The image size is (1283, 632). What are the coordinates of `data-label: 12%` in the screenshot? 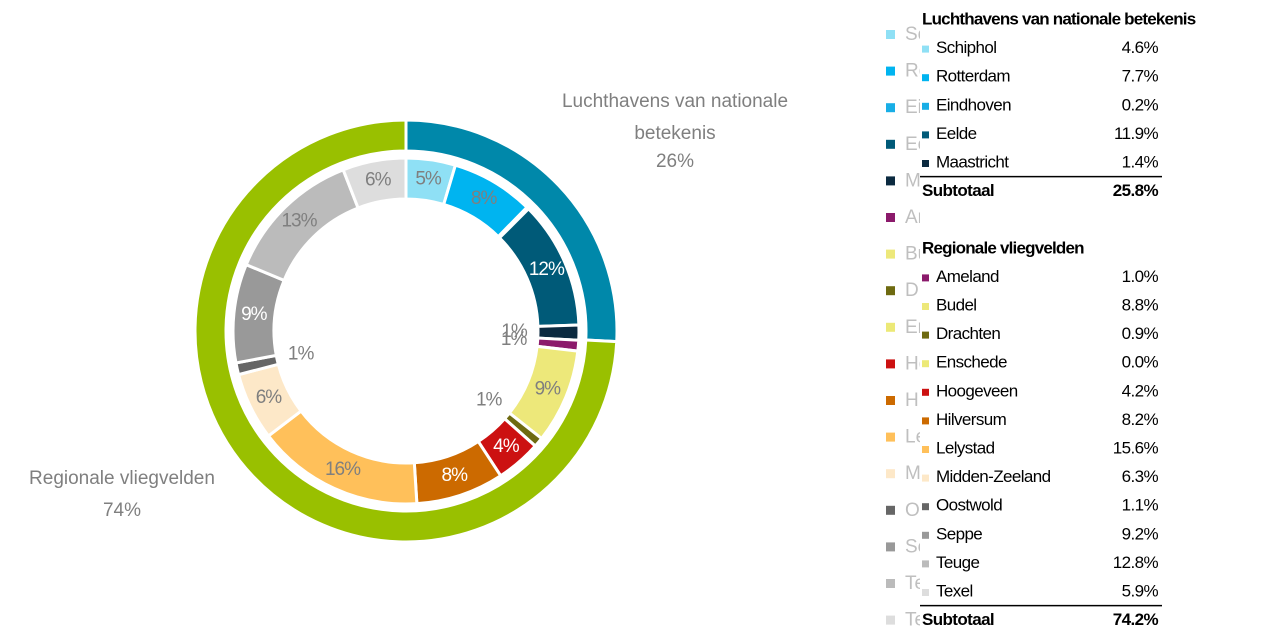 It's located at (547, 269).